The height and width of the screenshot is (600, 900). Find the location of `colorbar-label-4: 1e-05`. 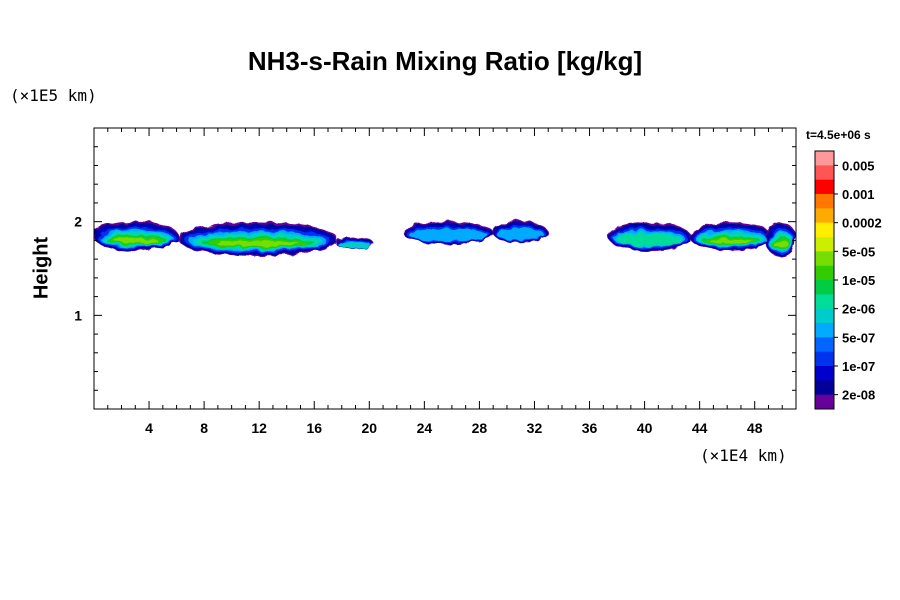

colorbar-label-4: 1e-05 is located at coordinates (858, 280).